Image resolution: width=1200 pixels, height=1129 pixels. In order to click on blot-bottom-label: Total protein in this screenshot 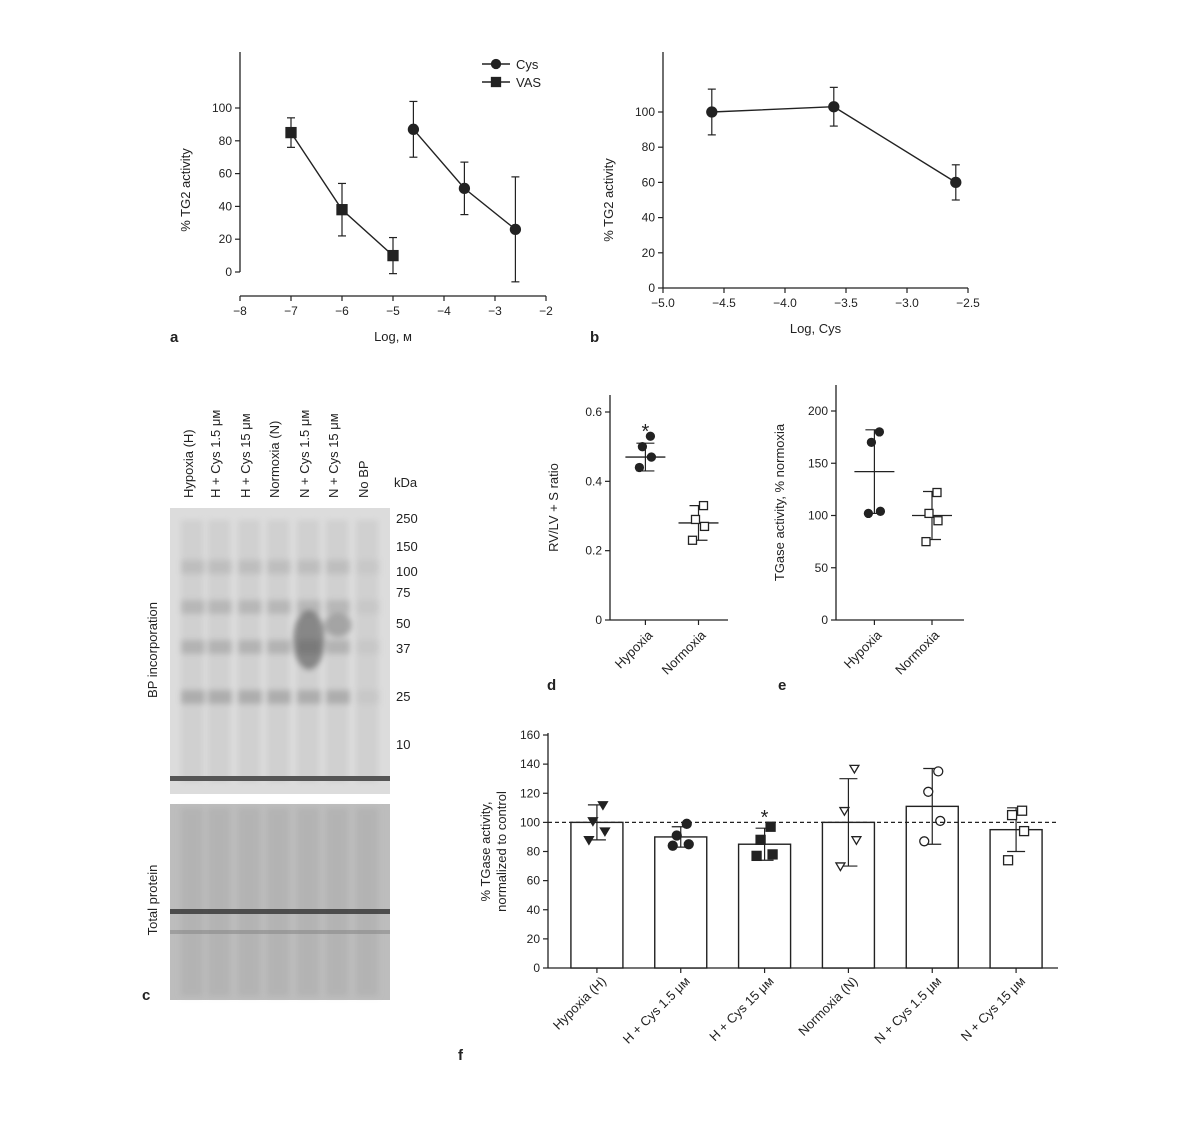, I will do `click(152, 900)`.